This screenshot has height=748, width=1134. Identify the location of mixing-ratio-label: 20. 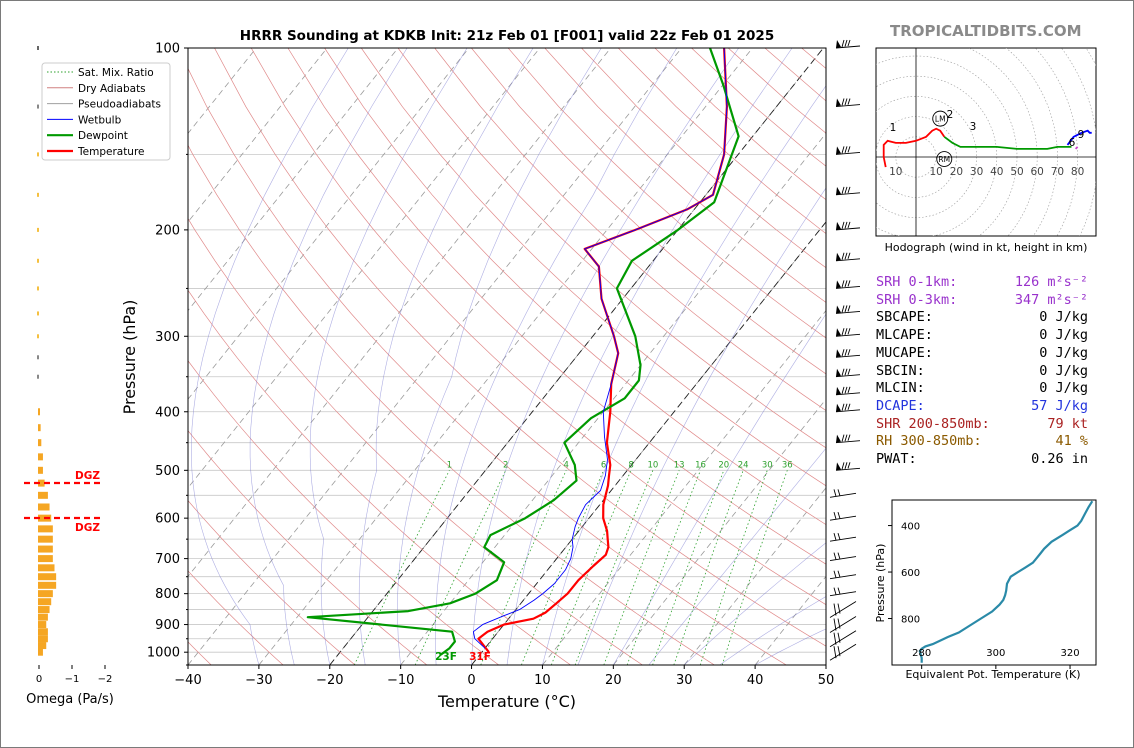
(723, 465).